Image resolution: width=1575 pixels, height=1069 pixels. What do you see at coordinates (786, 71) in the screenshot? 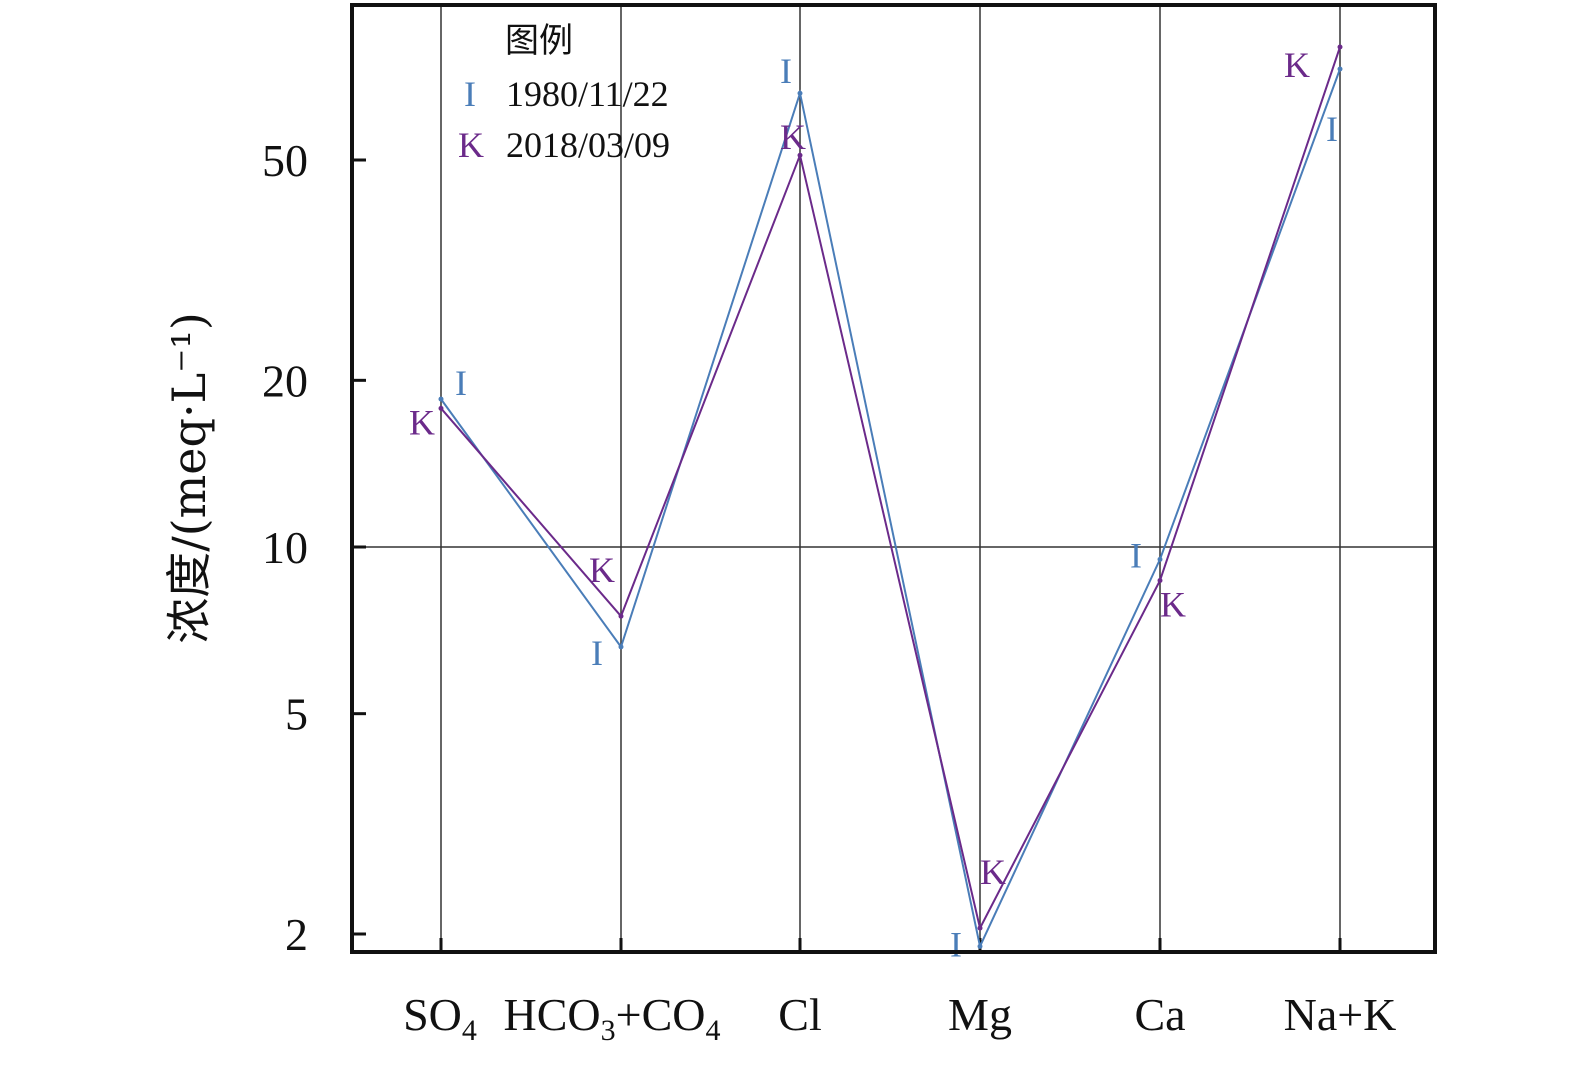
I see `point-marker-I-2: I` at bounding box center [786, 71].